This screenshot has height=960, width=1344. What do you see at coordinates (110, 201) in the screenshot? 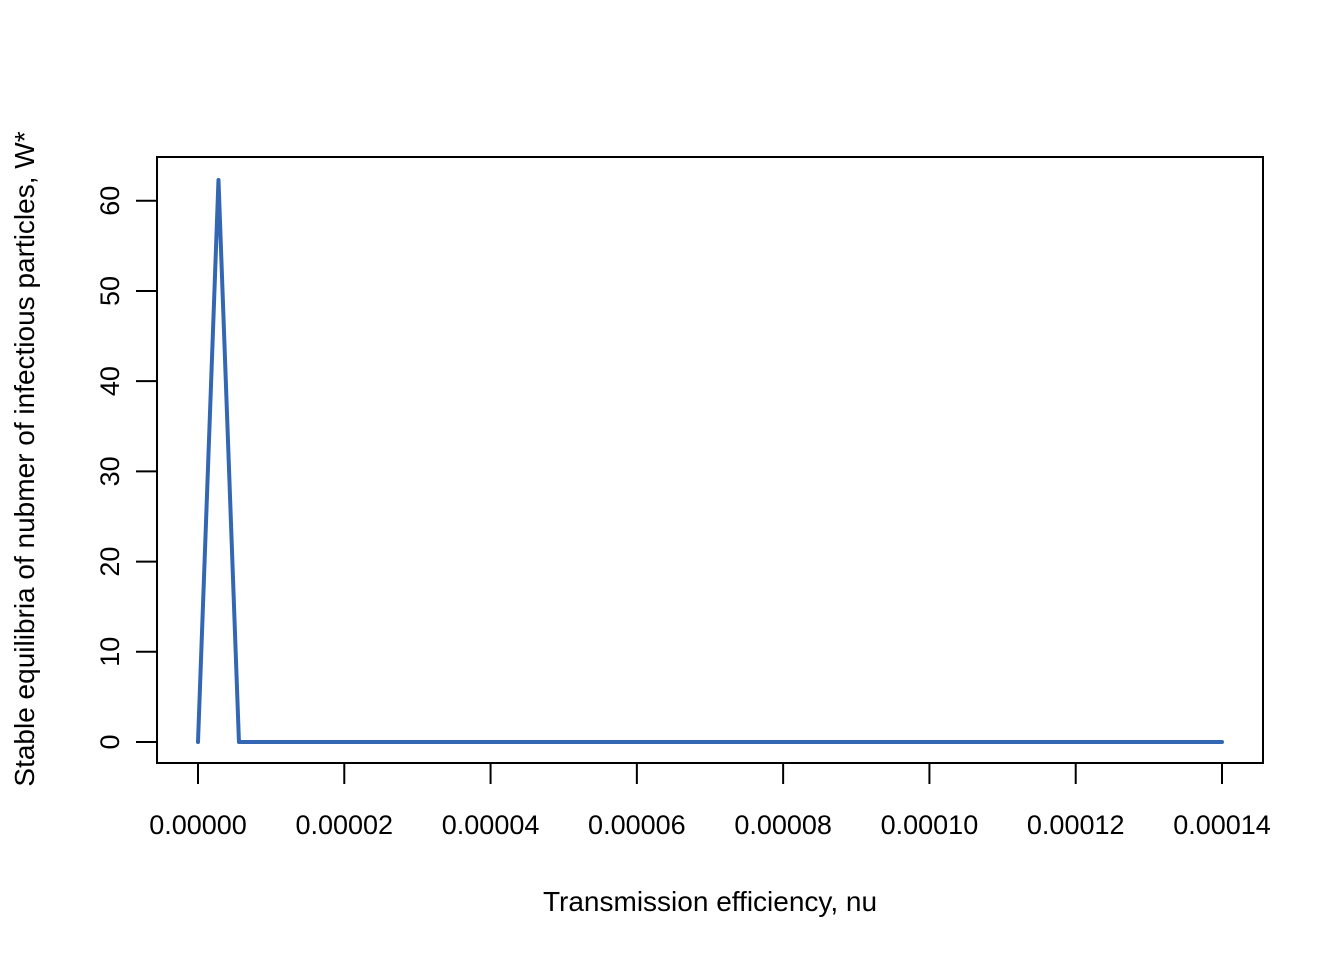
I see `y-tick-label: 60` at bounding box center [110, 201].